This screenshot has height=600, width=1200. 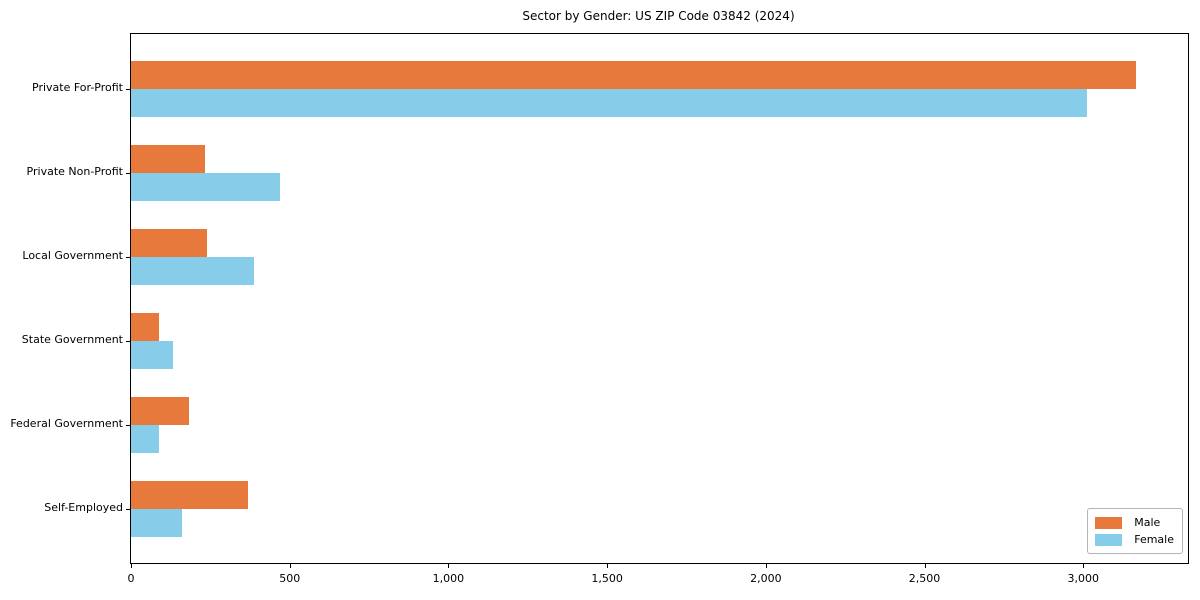 I want to click on x-tick-label-1-500: 1,500, so click(x=607, y=578).